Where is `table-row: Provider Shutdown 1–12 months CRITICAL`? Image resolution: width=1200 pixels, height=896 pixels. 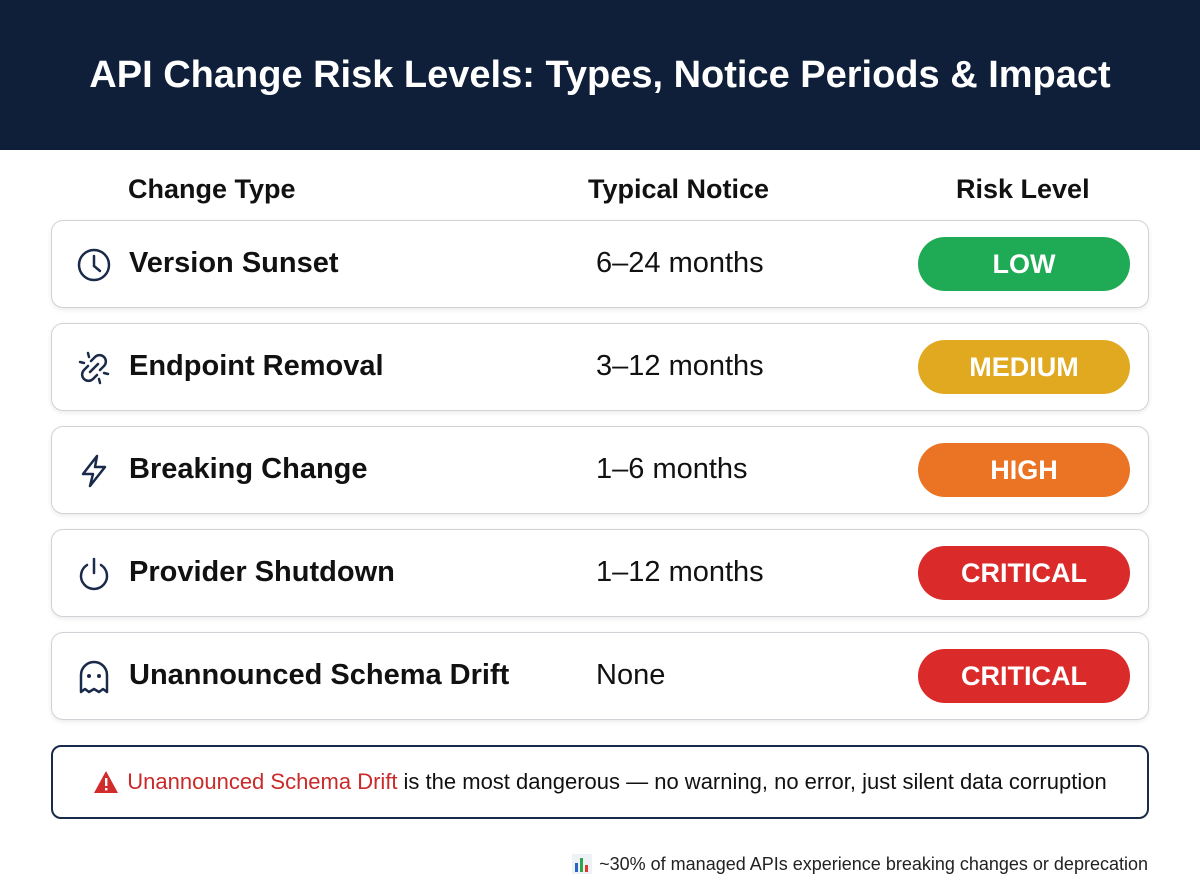
table-row: Provider Shutdown 1–12 months CRITICAL is located at coordinates (600, 573).